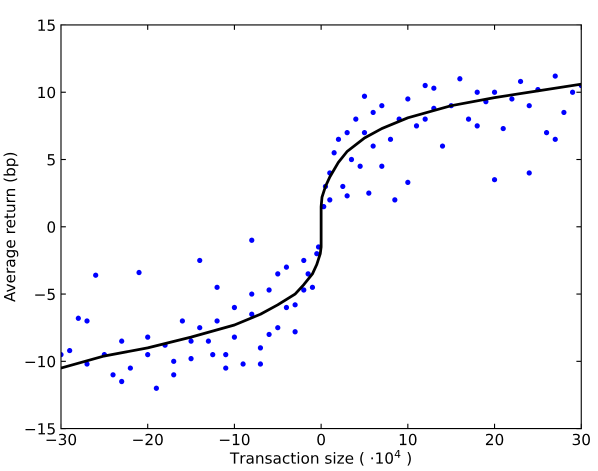  I want to click on x-tick-label: −30, so click(61, 440).